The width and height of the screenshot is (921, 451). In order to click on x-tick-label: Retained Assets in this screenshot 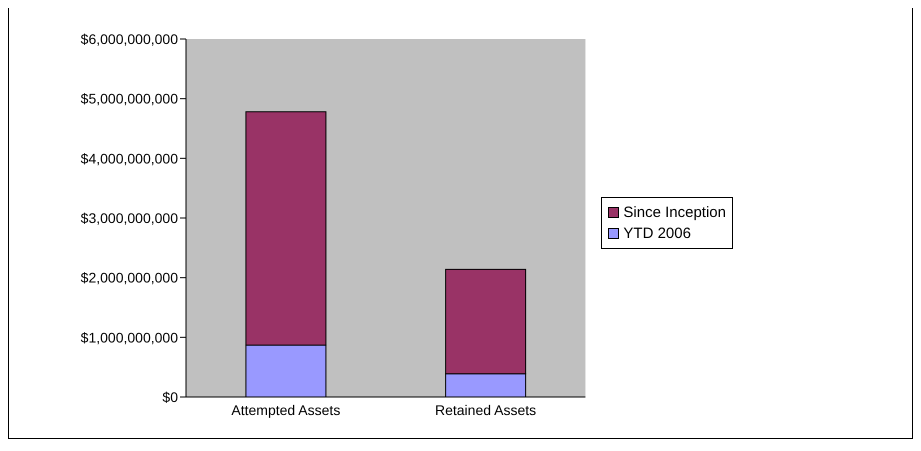, I will do `click(485, 410)`.